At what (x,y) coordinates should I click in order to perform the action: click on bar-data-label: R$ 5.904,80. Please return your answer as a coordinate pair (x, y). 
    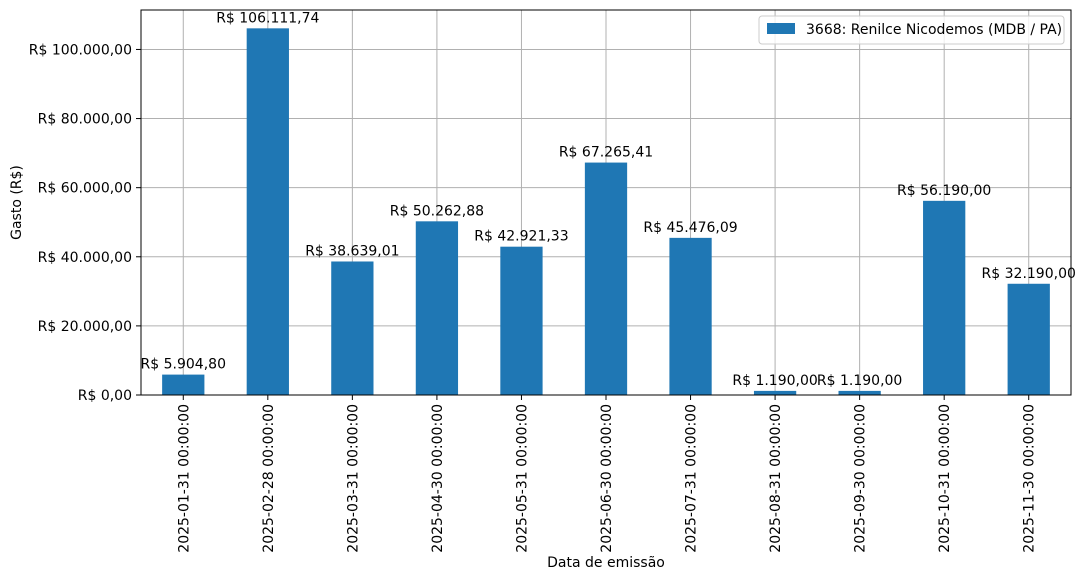
    Looking at the image, I should click on (183, 365).